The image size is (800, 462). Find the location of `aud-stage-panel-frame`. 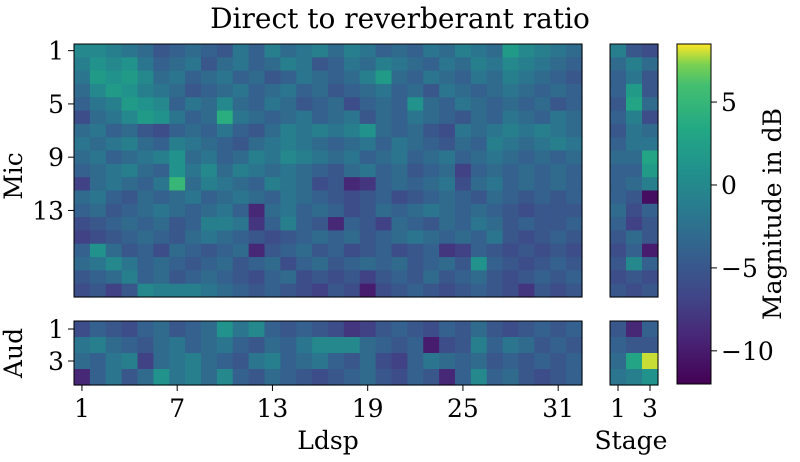

aud-stage-panel-frame is located at coordinates (634, 353).